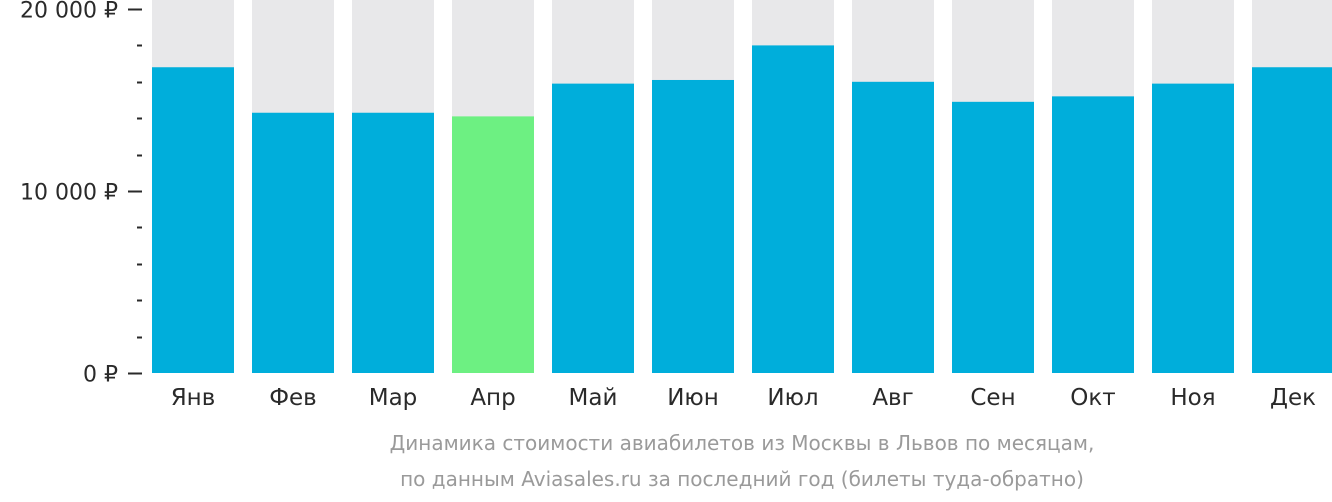 This screenshot has width=1332, height=502. I want to click on x-tick-label-3: Мар, so click(393, 398).